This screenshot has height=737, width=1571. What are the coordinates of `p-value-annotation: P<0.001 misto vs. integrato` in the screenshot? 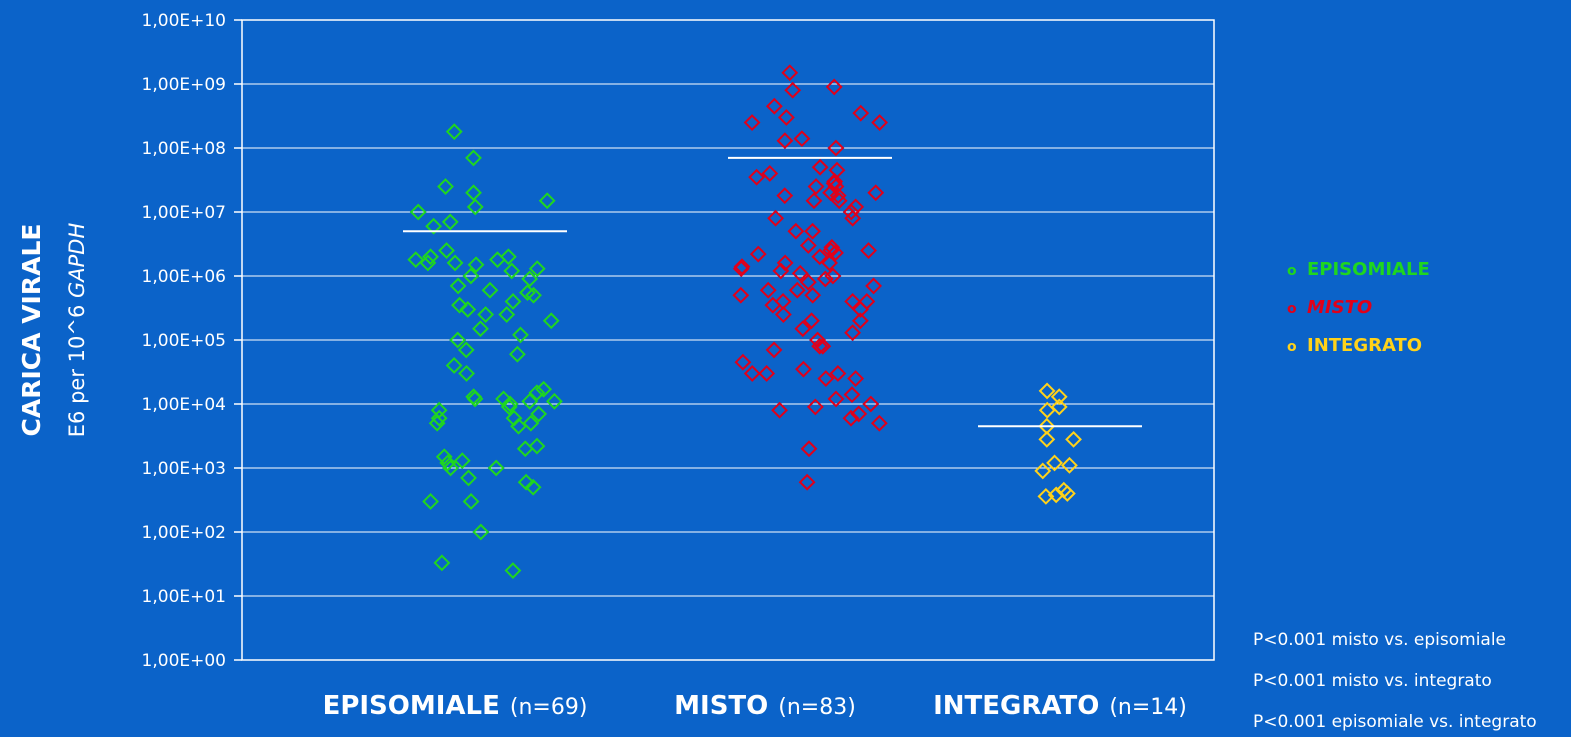 It's located at (1372, 681).